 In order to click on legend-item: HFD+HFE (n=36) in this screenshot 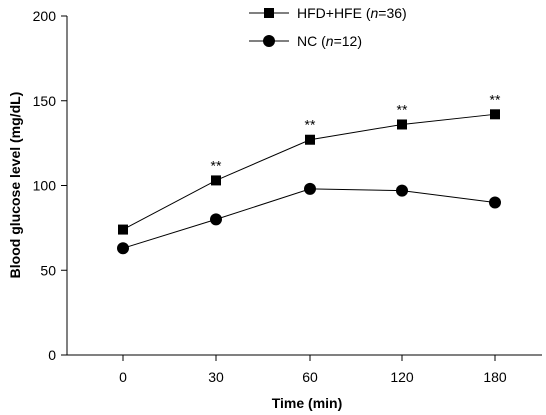, I will do `click(328, 13)`.